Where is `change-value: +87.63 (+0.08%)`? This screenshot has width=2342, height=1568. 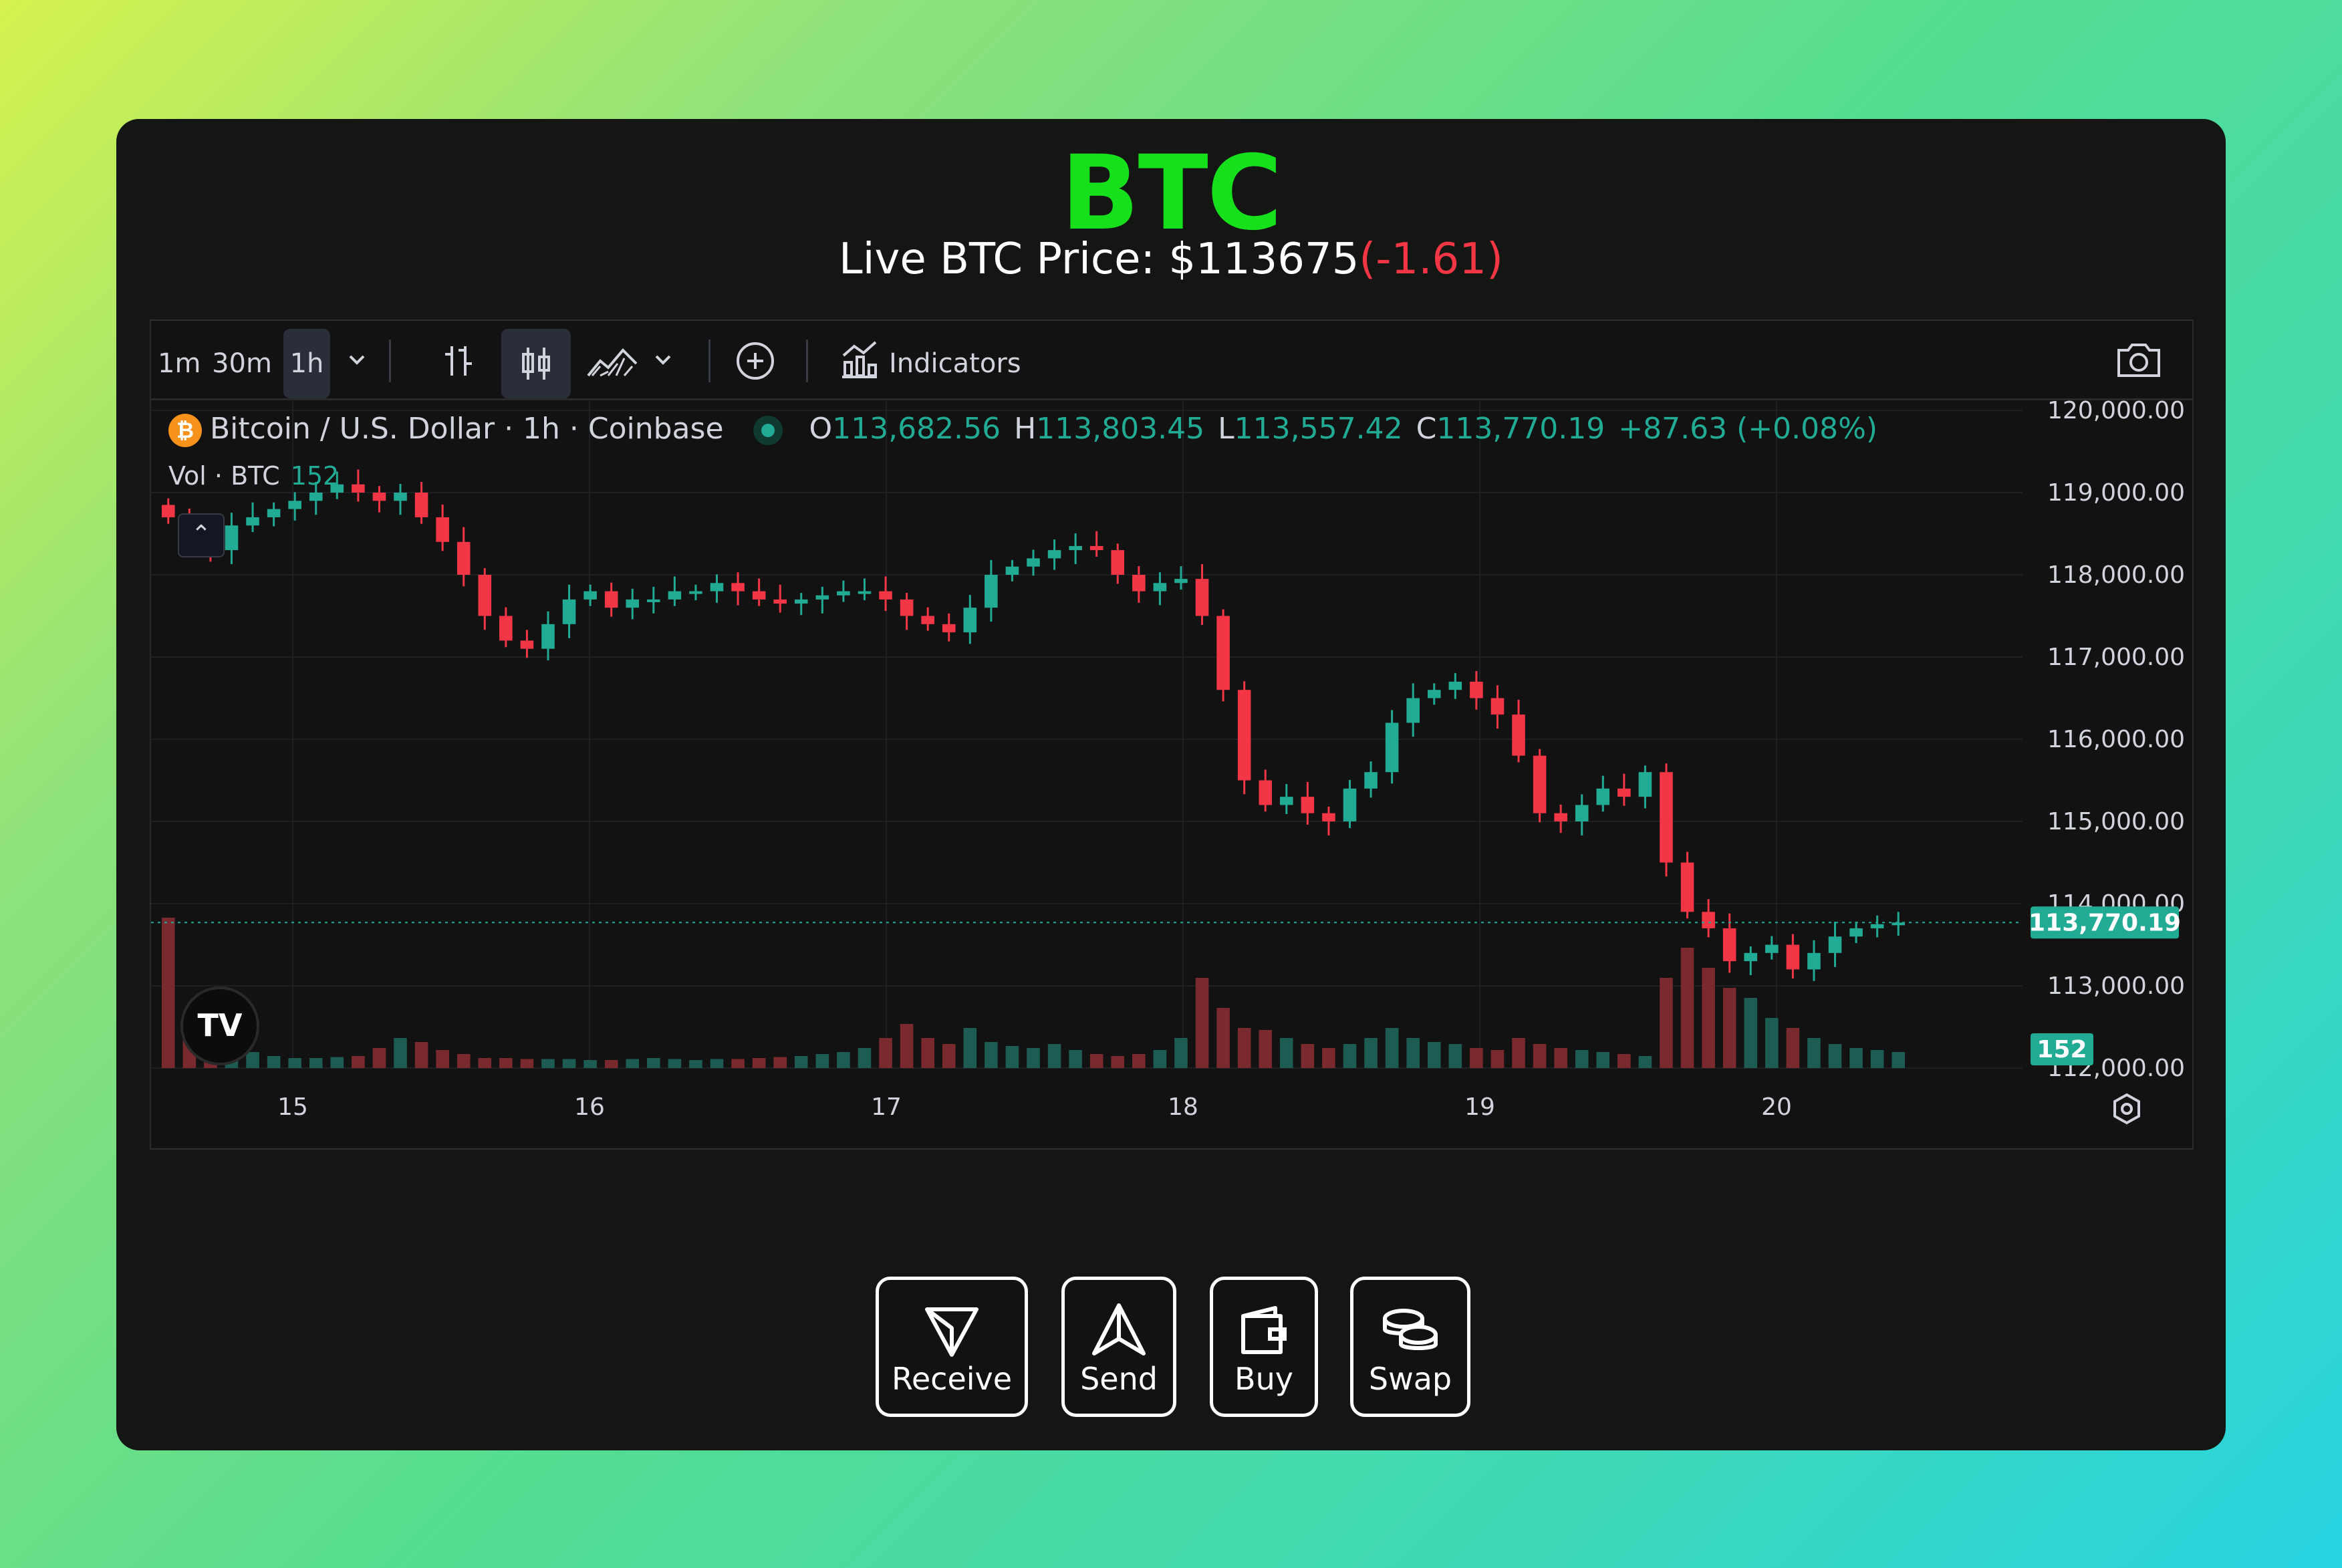 change-value: +87.63 (+0.08%) is located at coordinates (1748, 429).